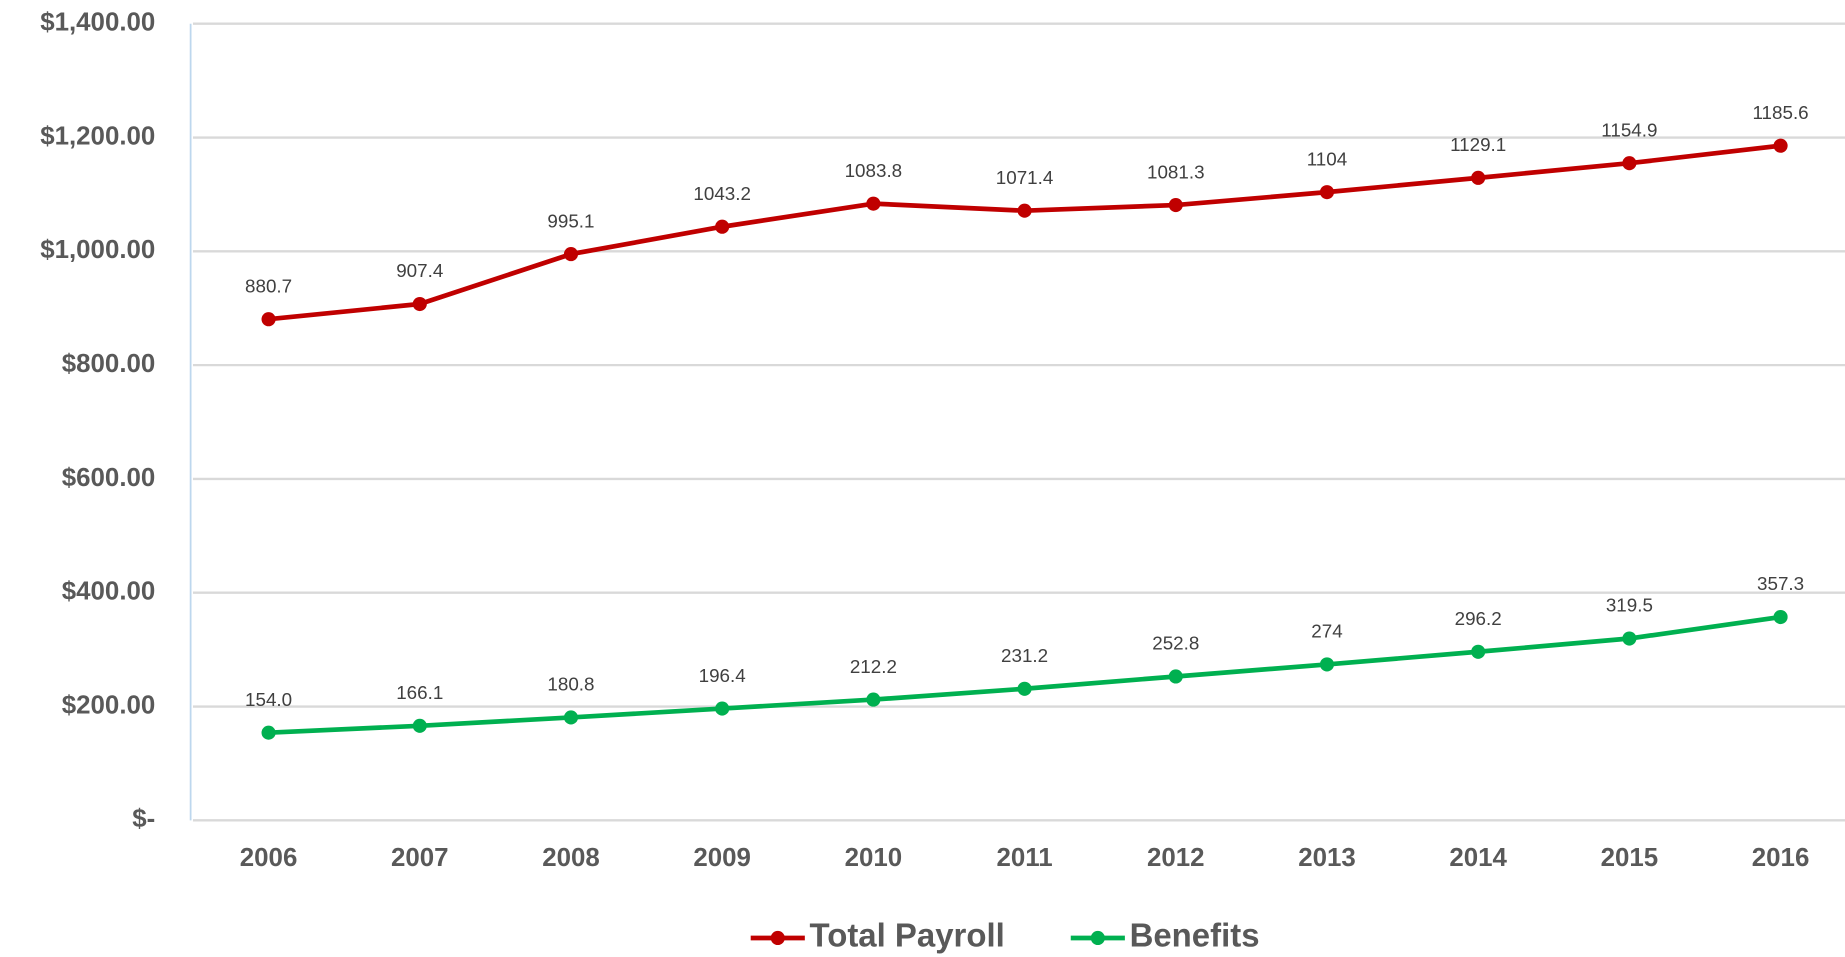 This screenshot has height=957, width=1845. I want to click on x-tick-label: 2015, so click(1630, 858).